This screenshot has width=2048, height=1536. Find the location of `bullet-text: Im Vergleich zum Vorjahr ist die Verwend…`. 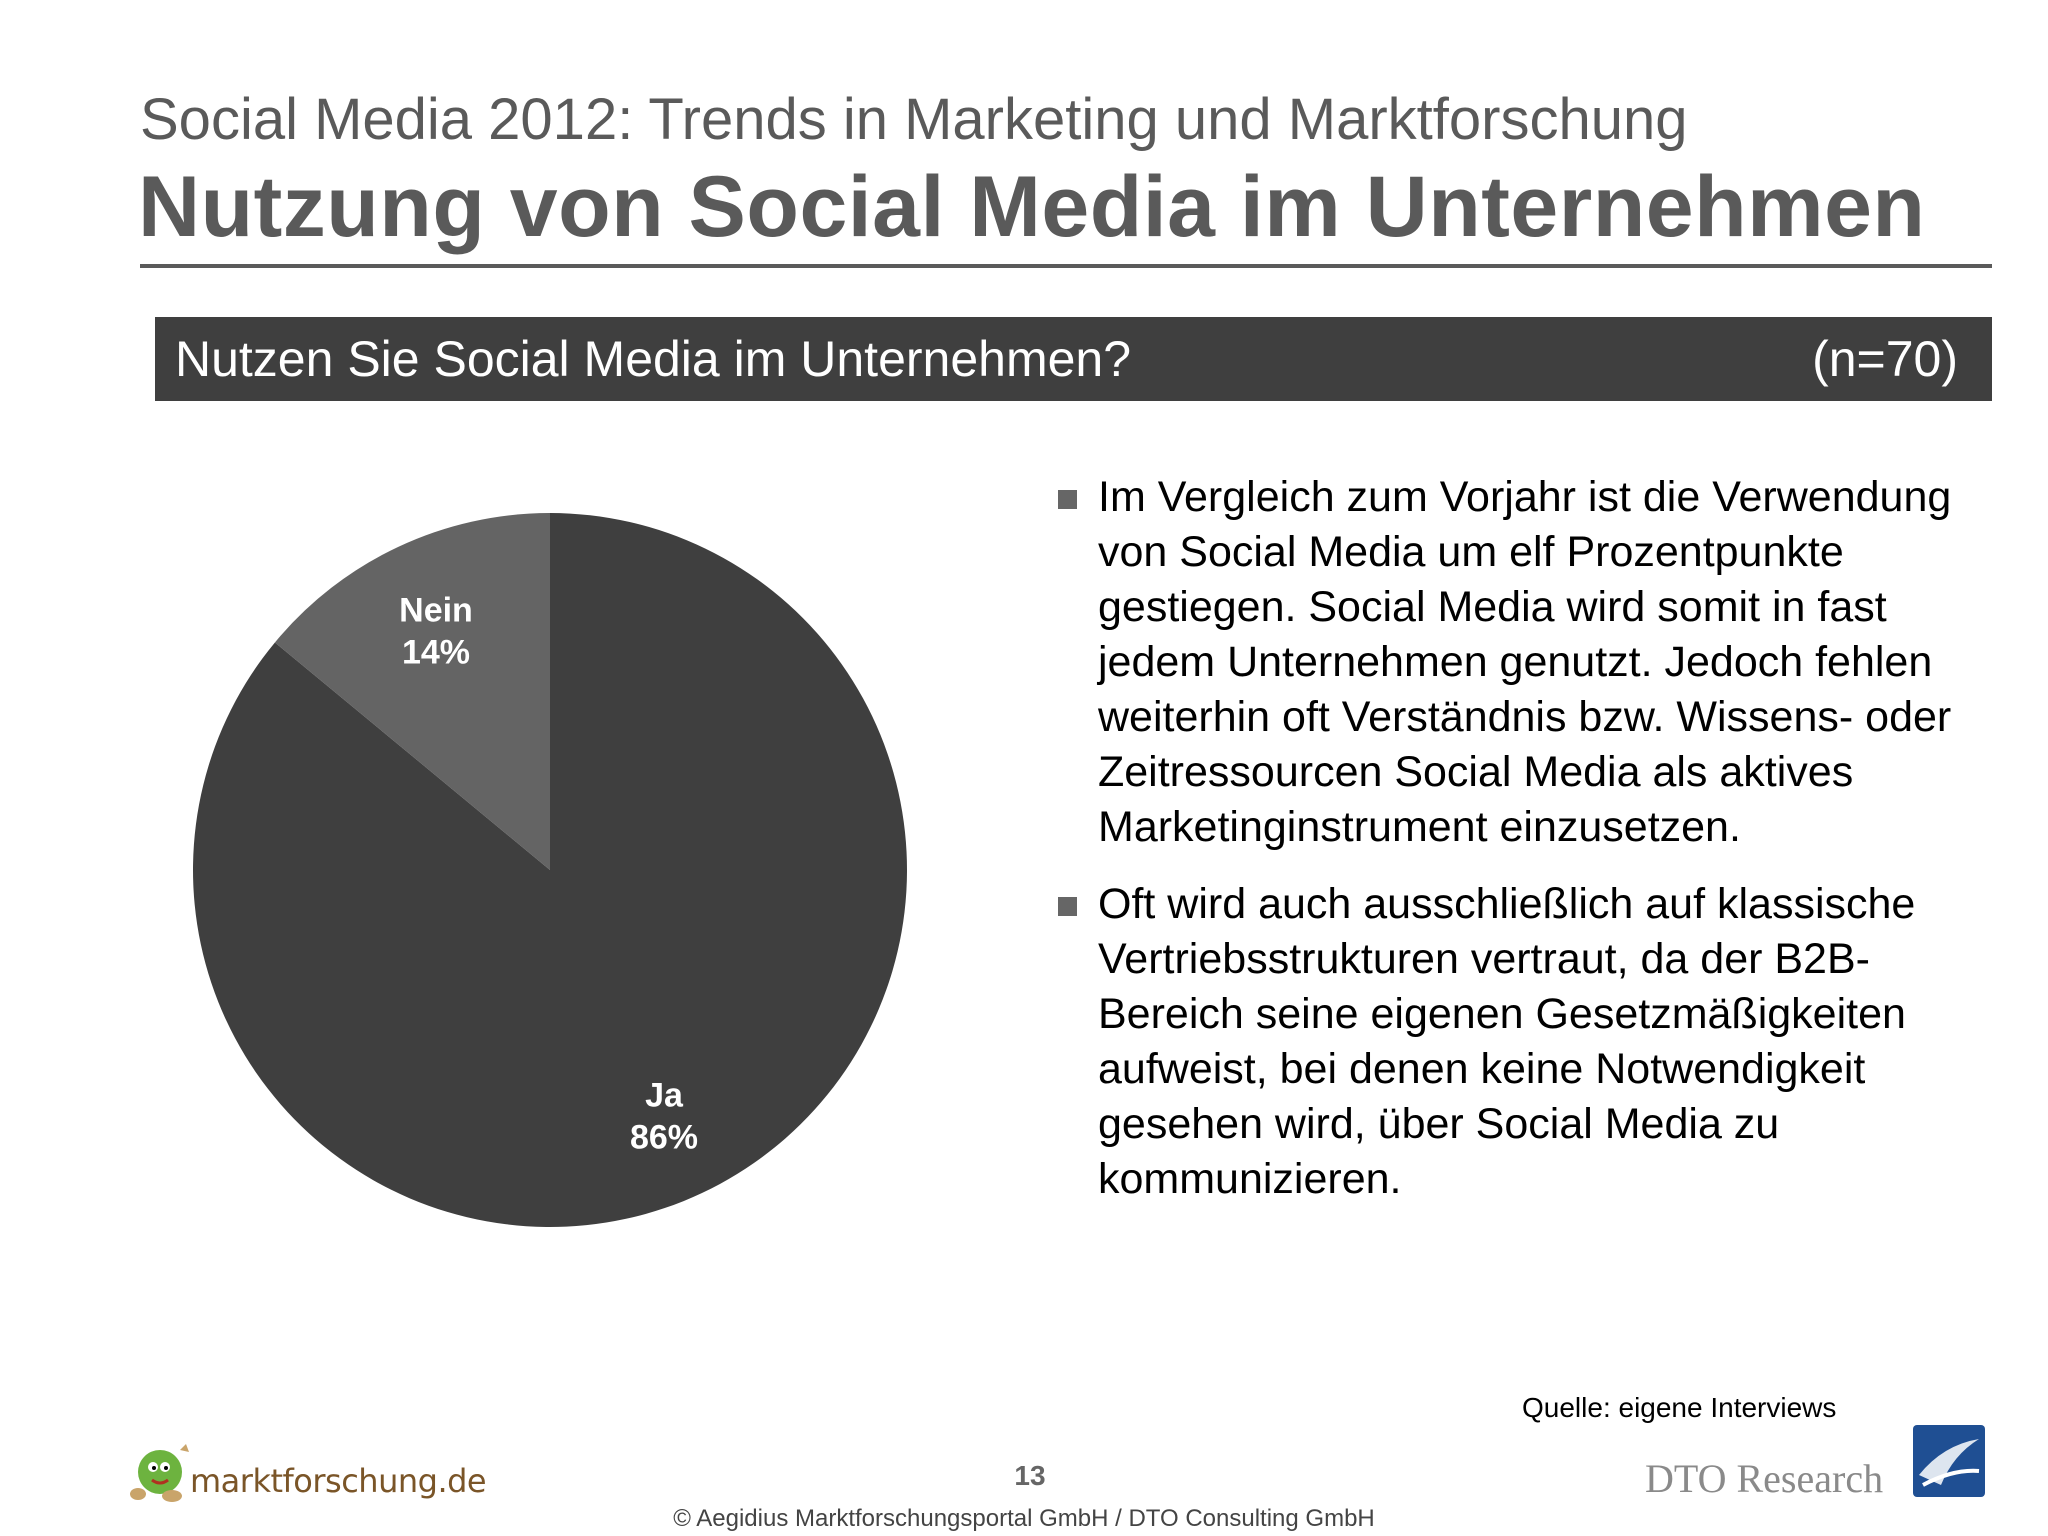

bullet-text: Im Vergleich zum Vorjahr ist die Verwend… is located at coordinates (1525, 662).